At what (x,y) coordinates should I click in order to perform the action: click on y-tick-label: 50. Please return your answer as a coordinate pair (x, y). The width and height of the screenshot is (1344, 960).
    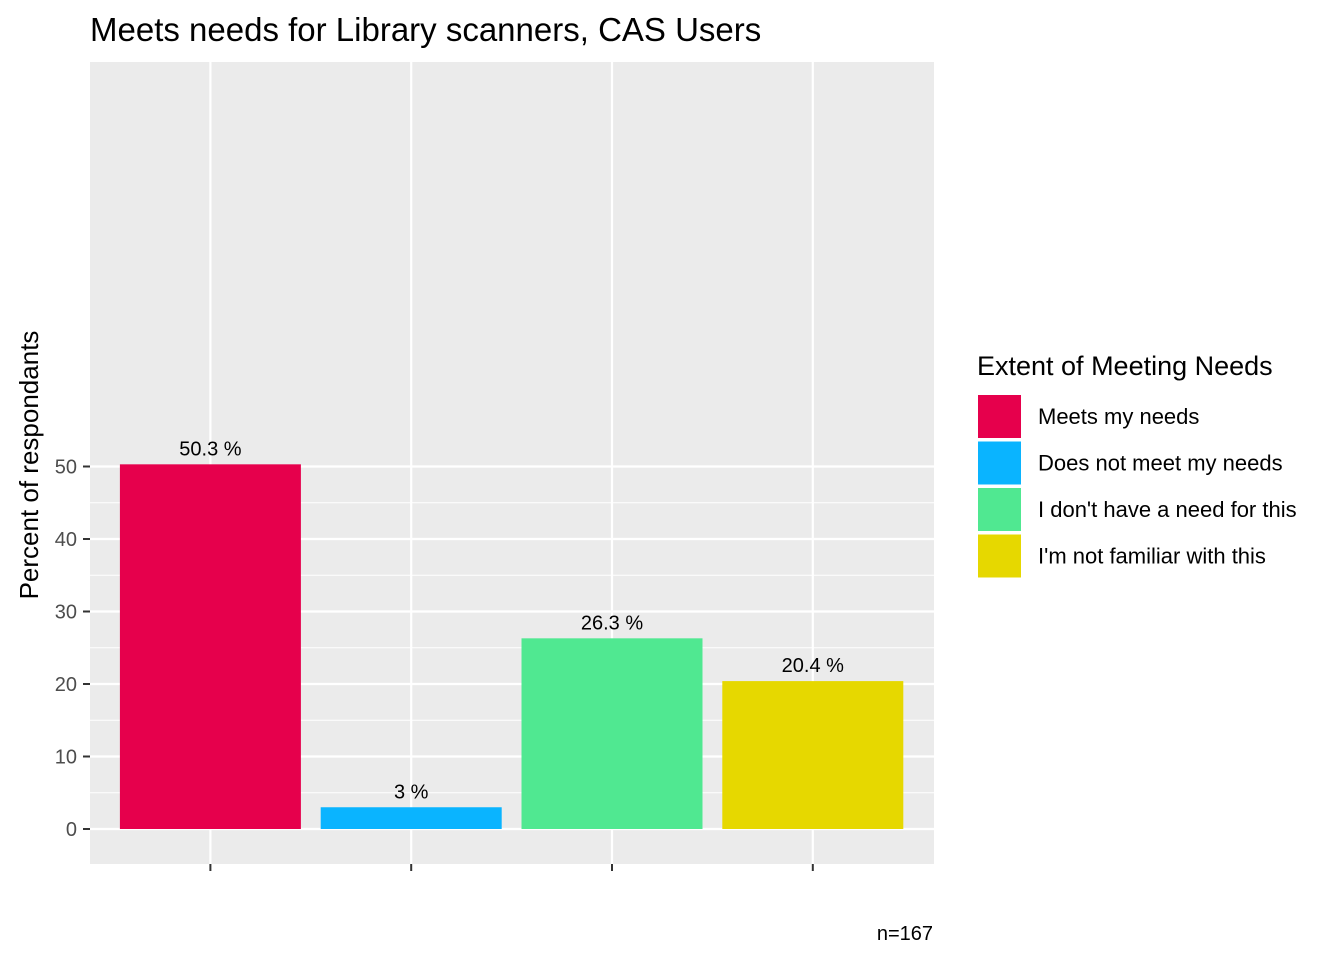
    Looking at the image, I should click on (66, 468).